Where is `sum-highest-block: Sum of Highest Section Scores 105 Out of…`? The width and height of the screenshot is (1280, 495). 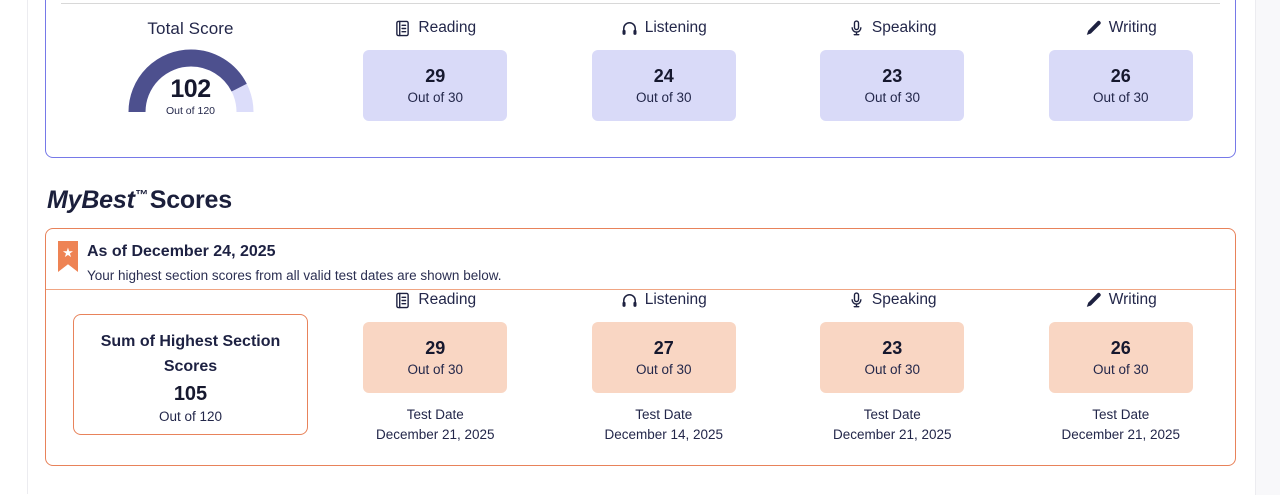
sum-highest-block: Sum of Highest Section Scores 105 Out of… is located at coordinates (183, 366).